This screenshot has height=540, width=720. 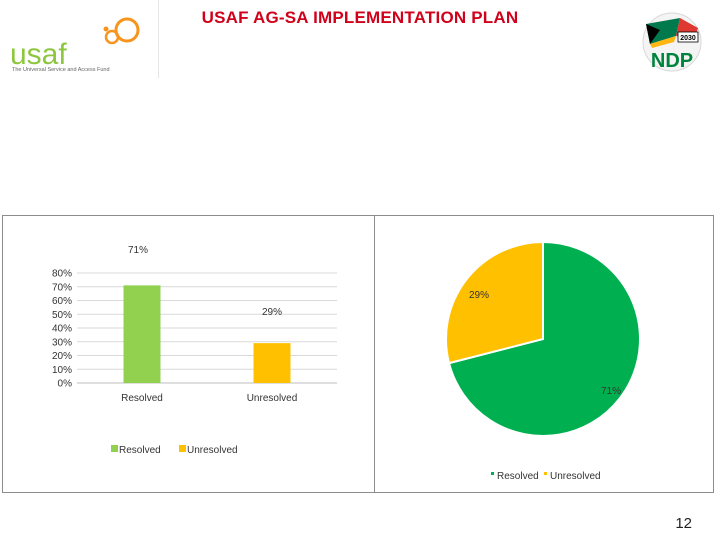 What do you see at coordinates (75, 44) in the screenshot?
I see `usaf-logo: usaf` at bounding box center [75, 44].